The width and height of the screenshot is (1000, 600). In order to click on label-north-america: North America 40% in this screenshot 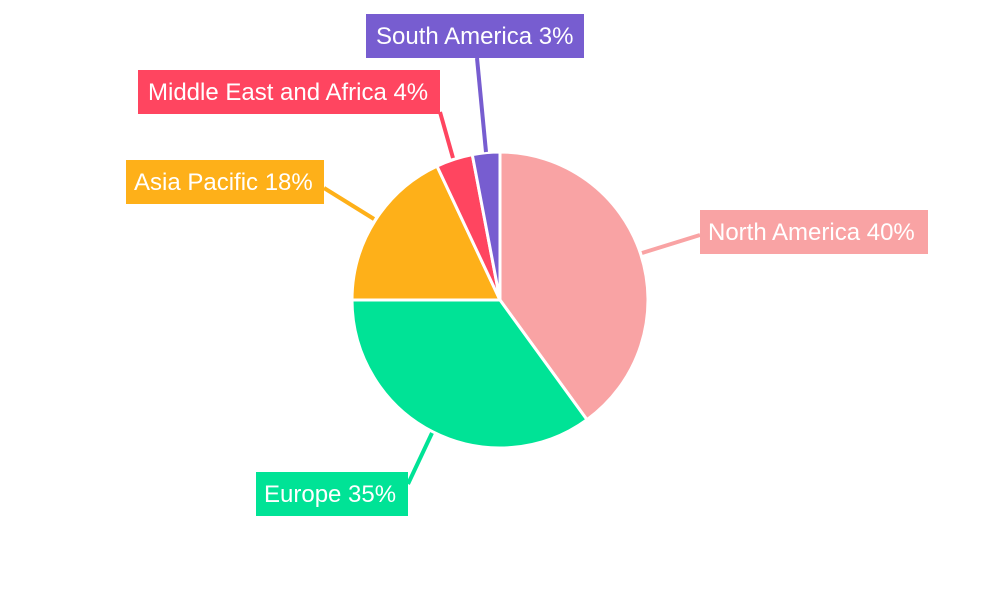, I will do `click(814, 232)`.